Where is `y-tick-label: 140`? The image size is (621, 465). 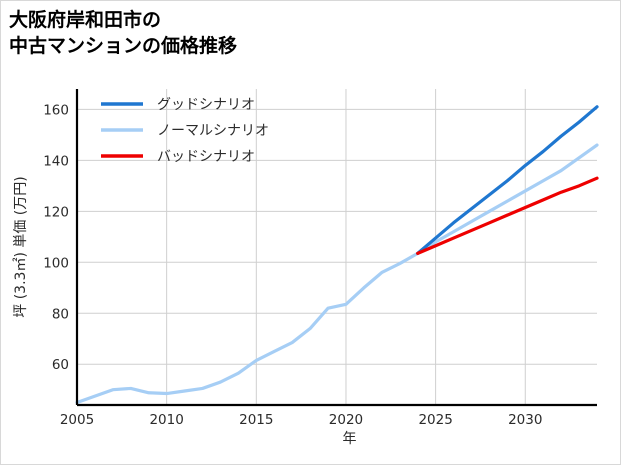
y-tick-label: 140 is located at coordinates (56, 161).